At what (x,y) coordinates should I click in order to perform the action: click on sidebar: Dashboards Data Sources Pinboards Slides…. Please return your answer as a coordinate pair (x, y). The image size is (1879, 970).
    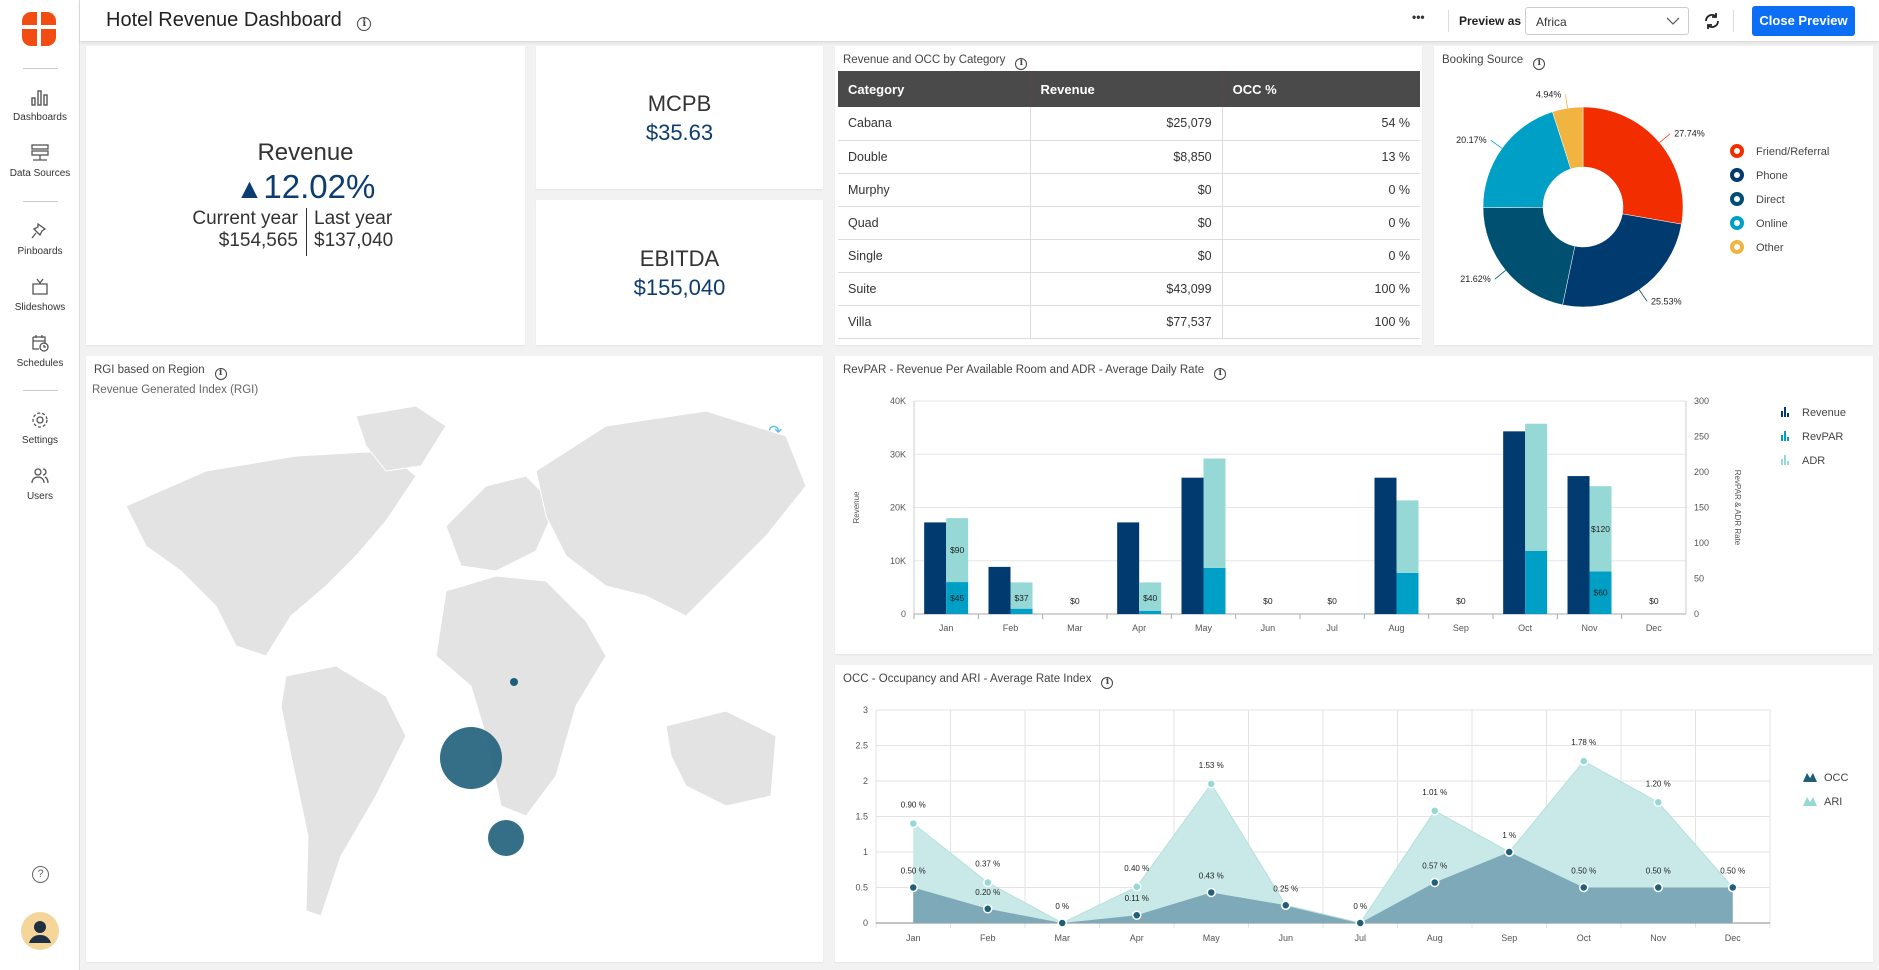
    Looking at the image, I should click on (40, 485).